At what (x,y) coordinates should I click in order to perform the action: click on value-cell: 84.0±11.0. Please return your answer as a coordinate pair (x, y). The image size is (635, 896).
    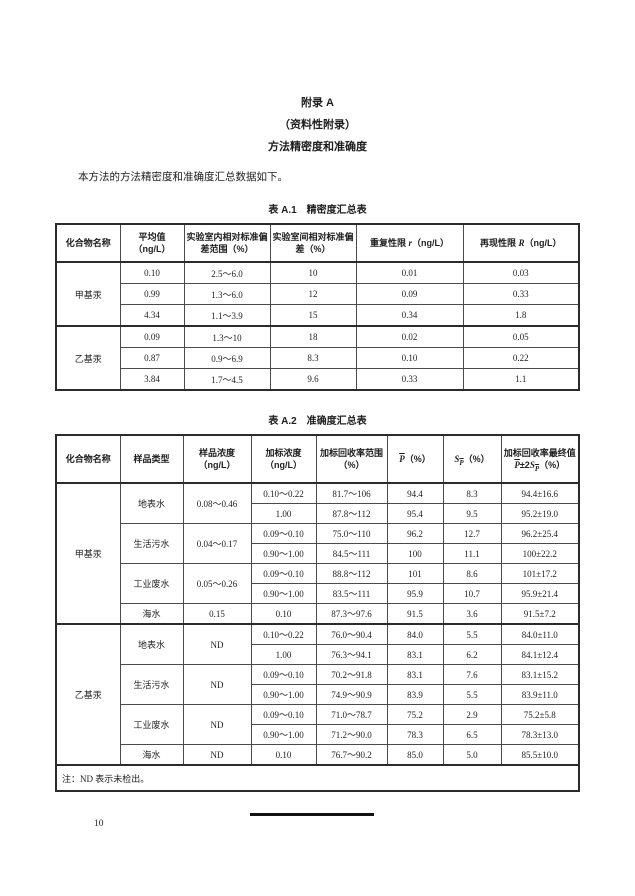
    Looking at the image, I should click on (540, 634).